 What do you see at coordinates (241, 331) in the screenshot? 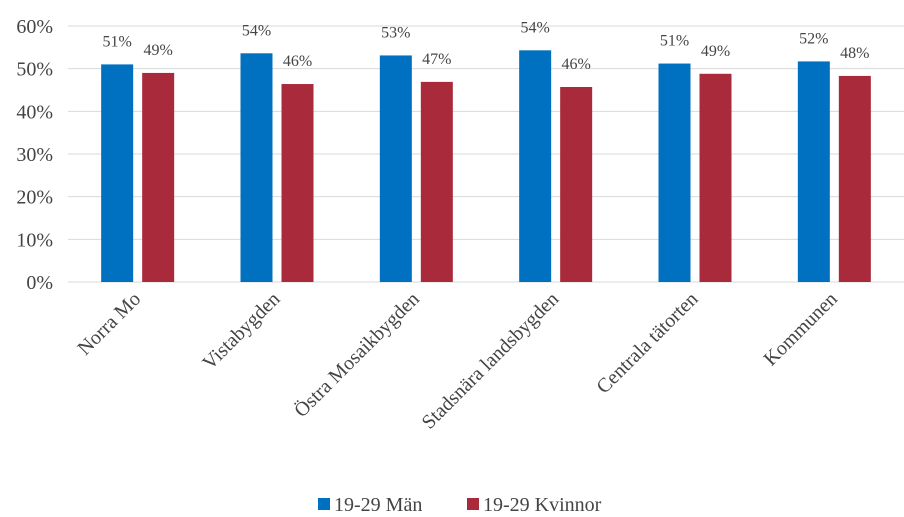
I see `x-tick-label: Vistabygden` at bounding box center [241, 331].